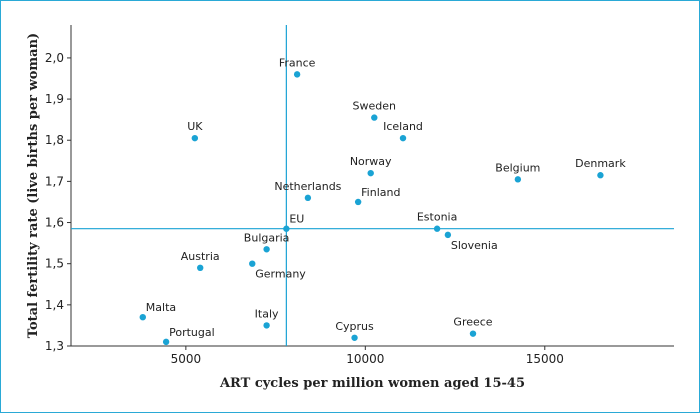 The width and height of the screenshot is (700, 414). Describe the element at coordinates (161, 307) in the screenshot. I see `point-label-malta: Malta` at that location.